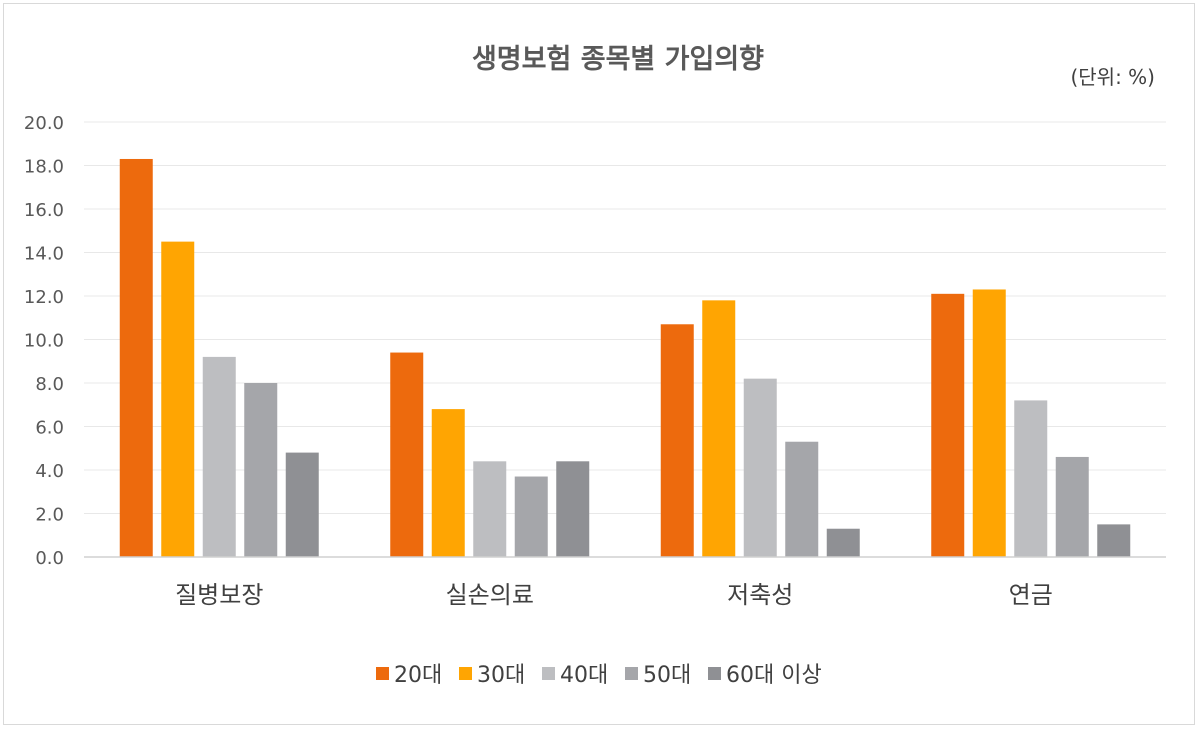  What do you see at coordinates (49, 428) in the screenshot?
I see `y-tick-label: 6.0` at bounding box center [49, 428].